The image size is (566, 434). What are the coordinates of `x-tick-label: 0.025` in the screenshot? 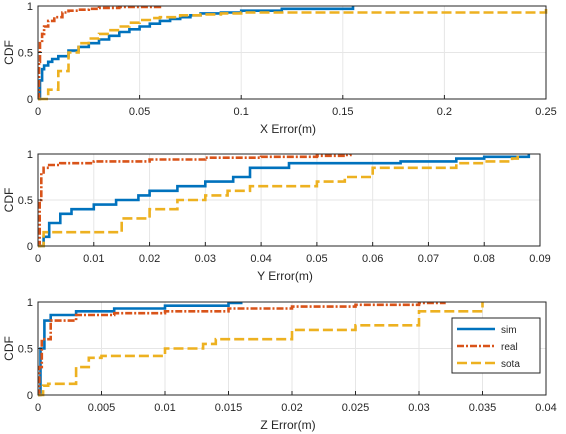 It's located at (356, 408).